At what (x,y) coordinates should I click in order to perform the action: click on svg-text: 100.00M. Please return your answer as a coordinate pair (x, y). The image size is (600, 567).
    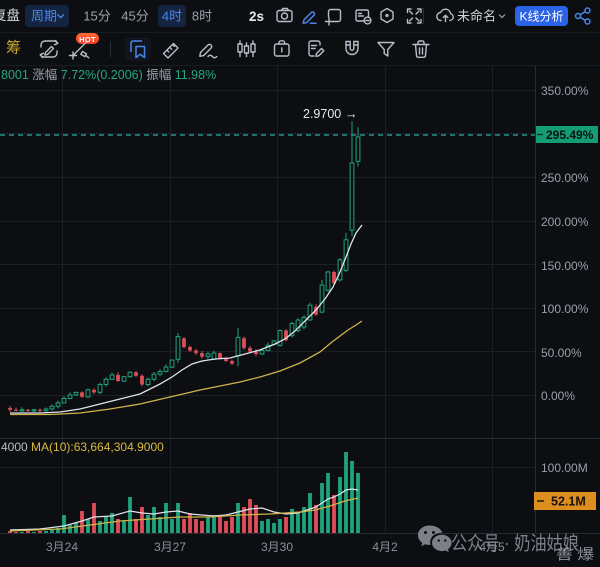
    Looking at the image, I should click on (564, 468).